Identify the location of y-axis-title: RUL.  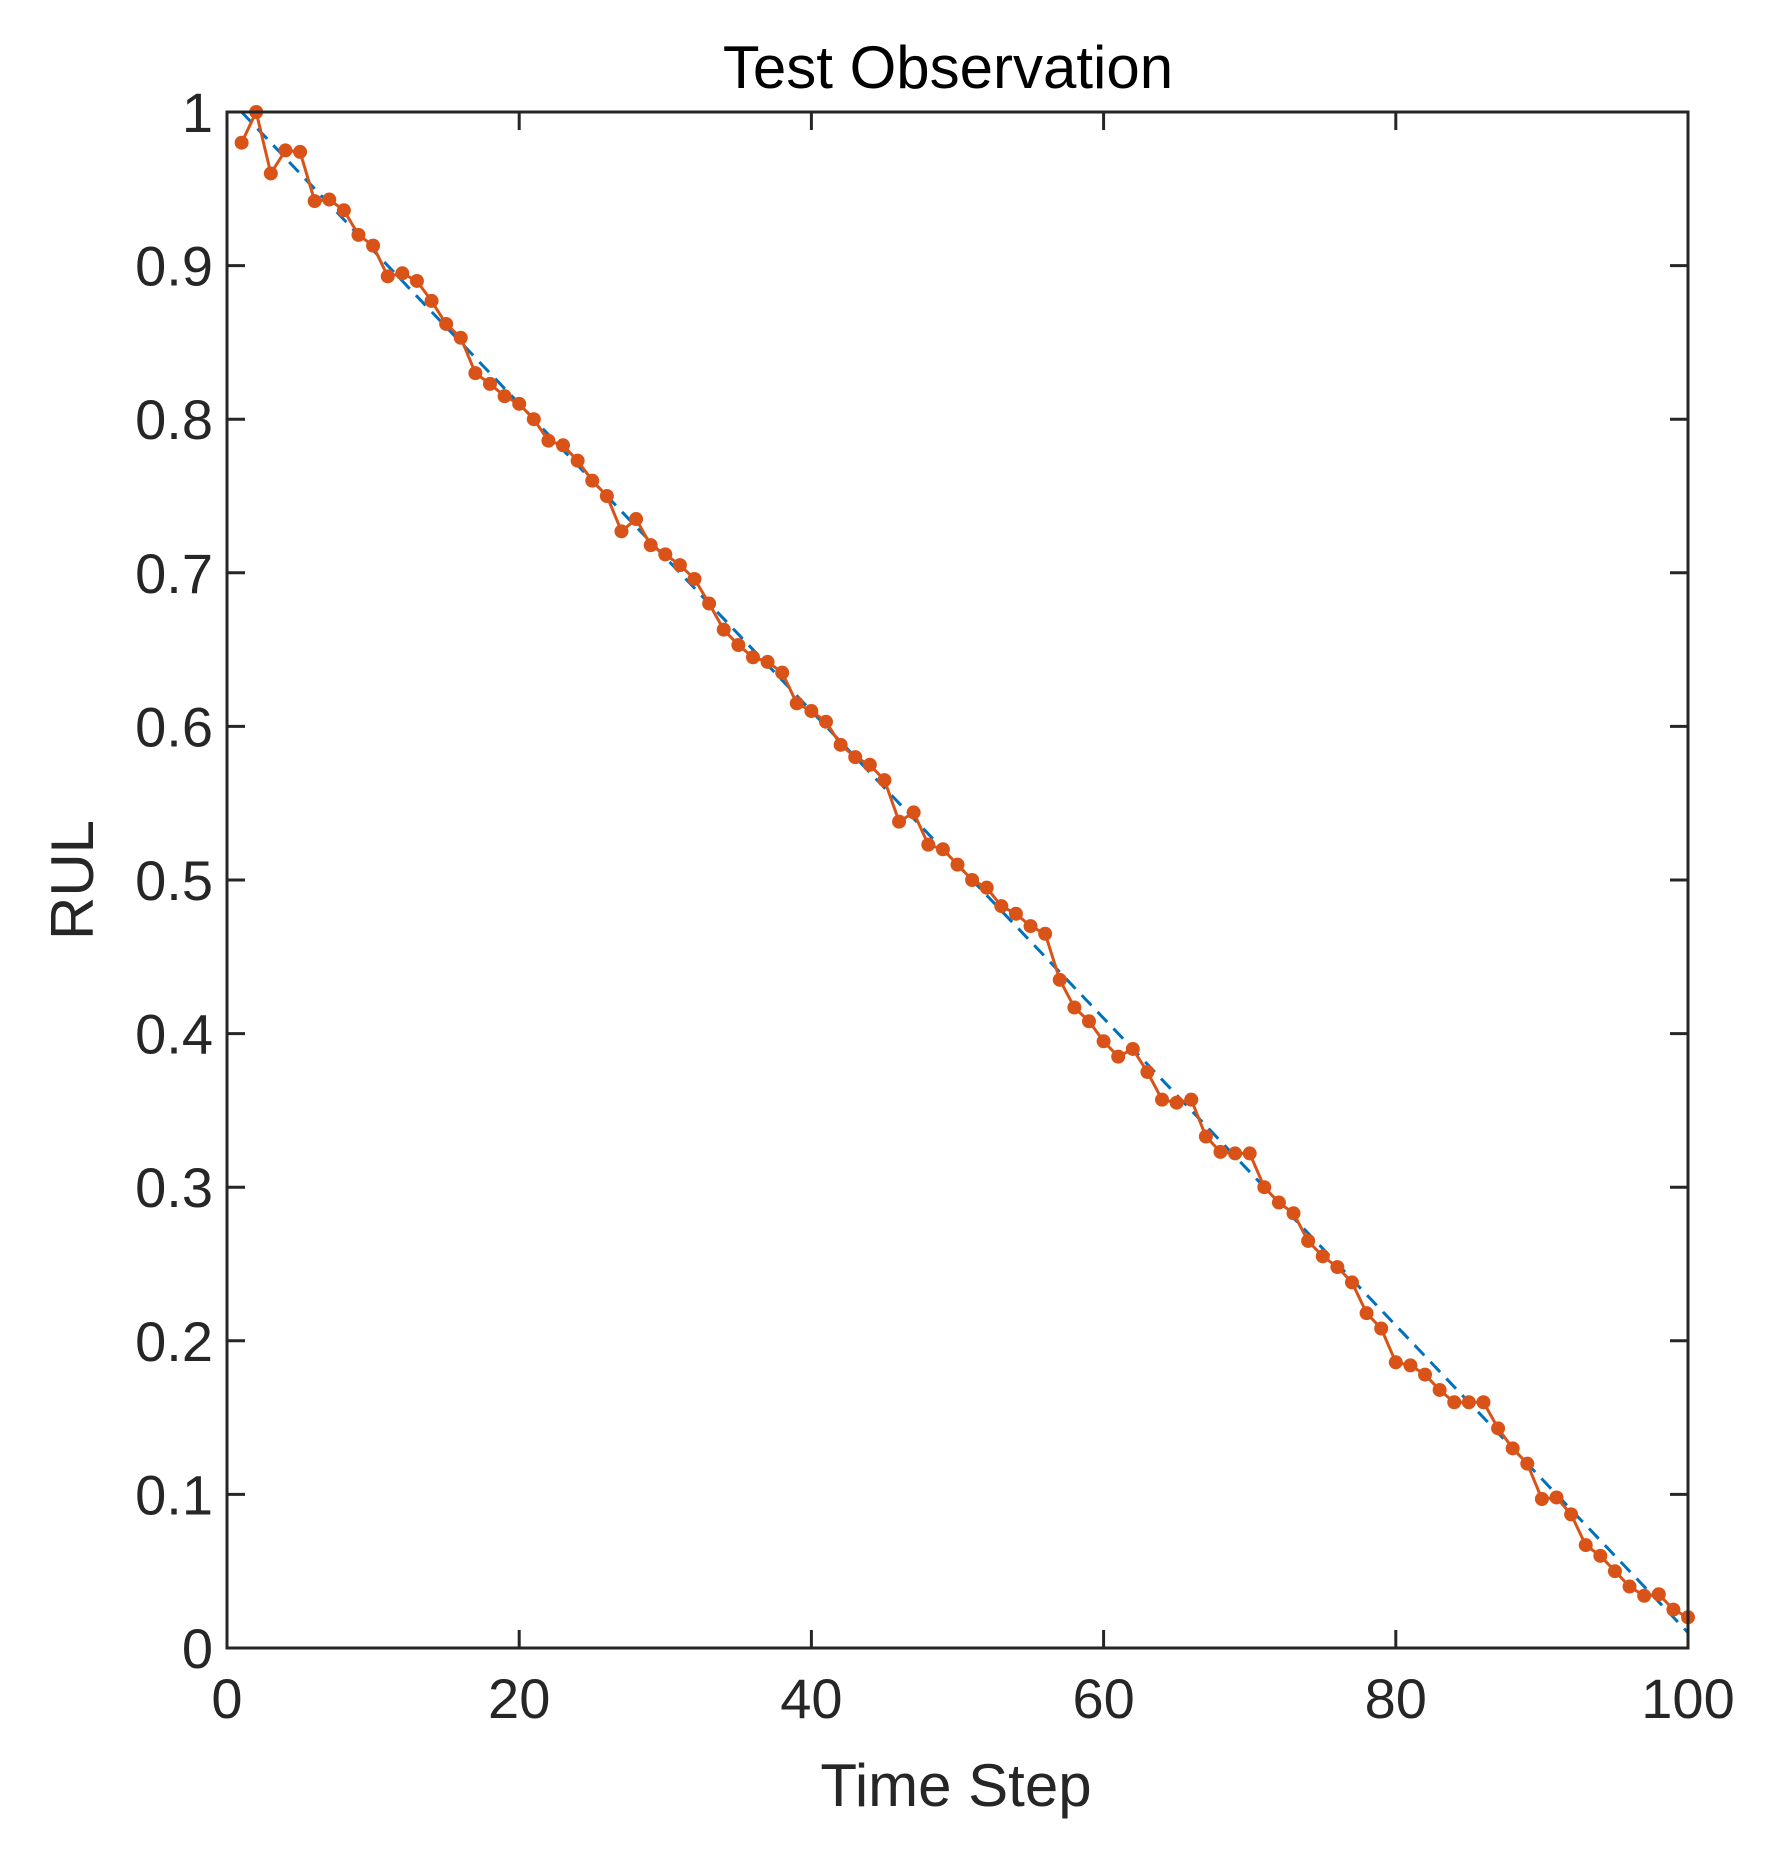
(72, 880).